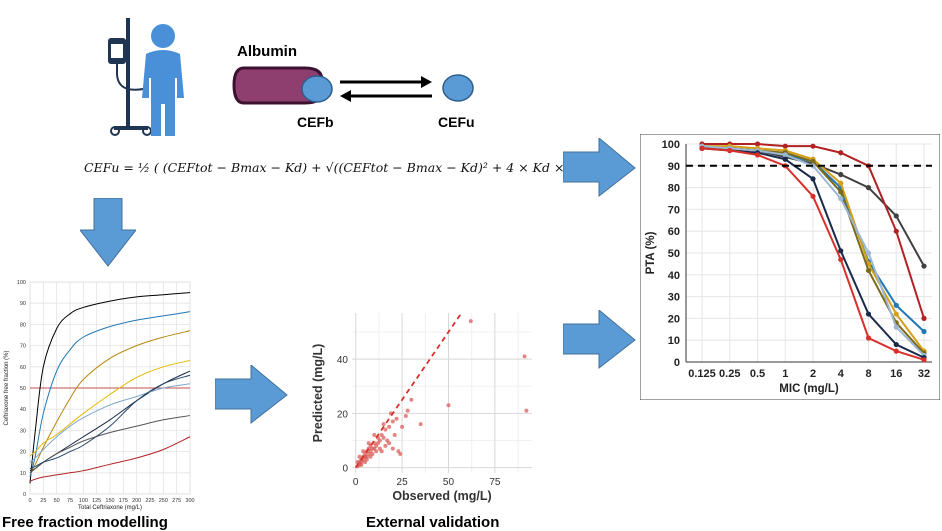 The height and width of the screenshot is (531, 942). Describe the element at coordinates (317, 89) in the screenshot. I see `bound-ligand` at that location.